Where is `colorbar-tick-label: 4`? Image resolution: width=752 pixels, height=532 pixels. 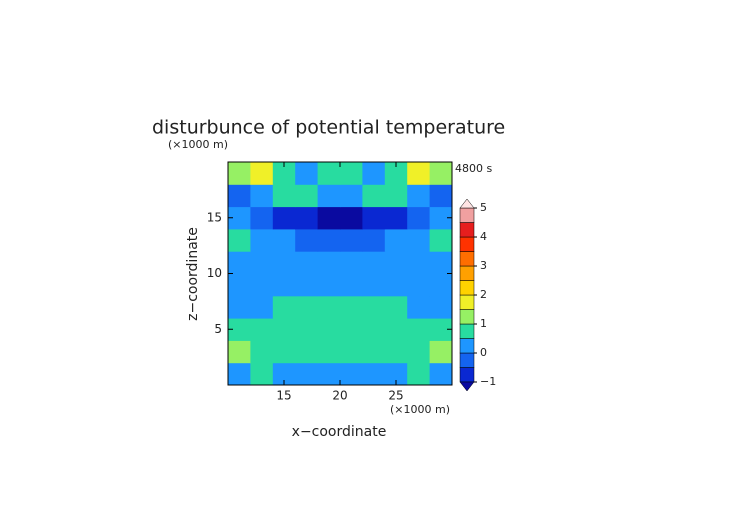
colorbar-tick-label: 4 is located at coordinates (483, 236).